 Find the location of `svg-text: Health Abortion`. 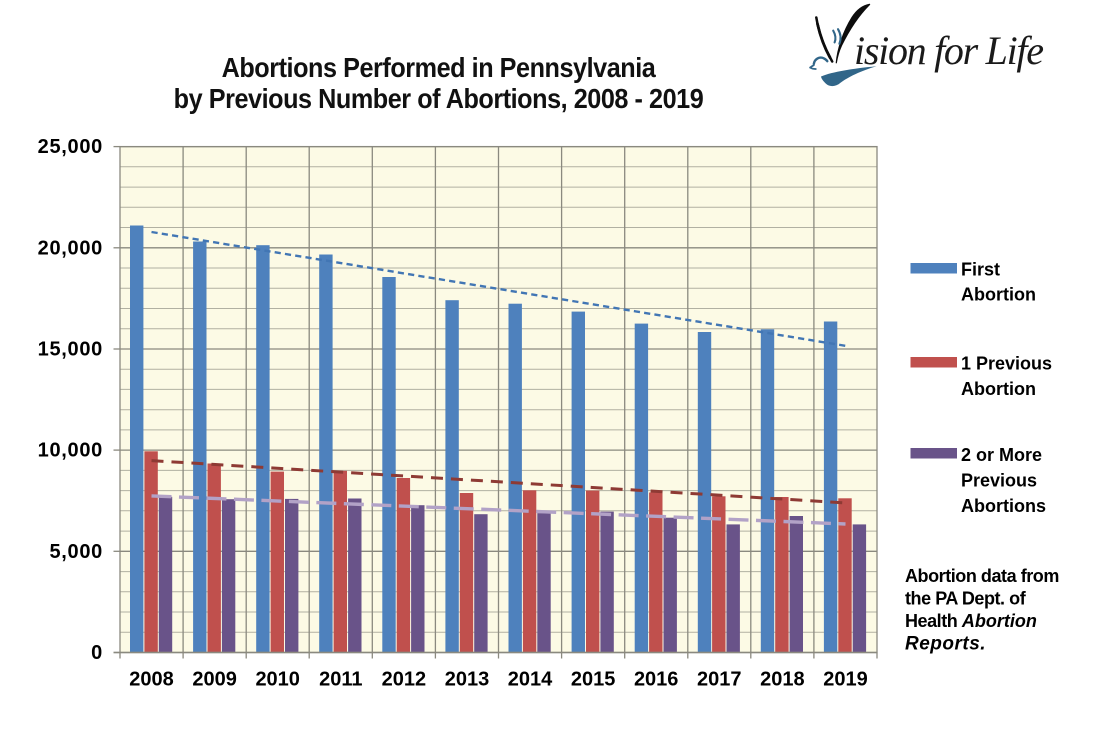

svg-text: Health Abortion is located at coordinates (971, 621).